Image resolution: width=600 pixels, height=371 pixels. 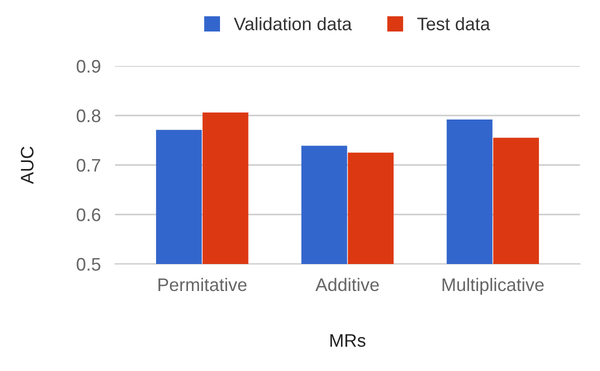 What do you see at coordinates (202, 285) in the screenshot?
I see `x-tick-label: Permitative` at bounding box center [202, 285].